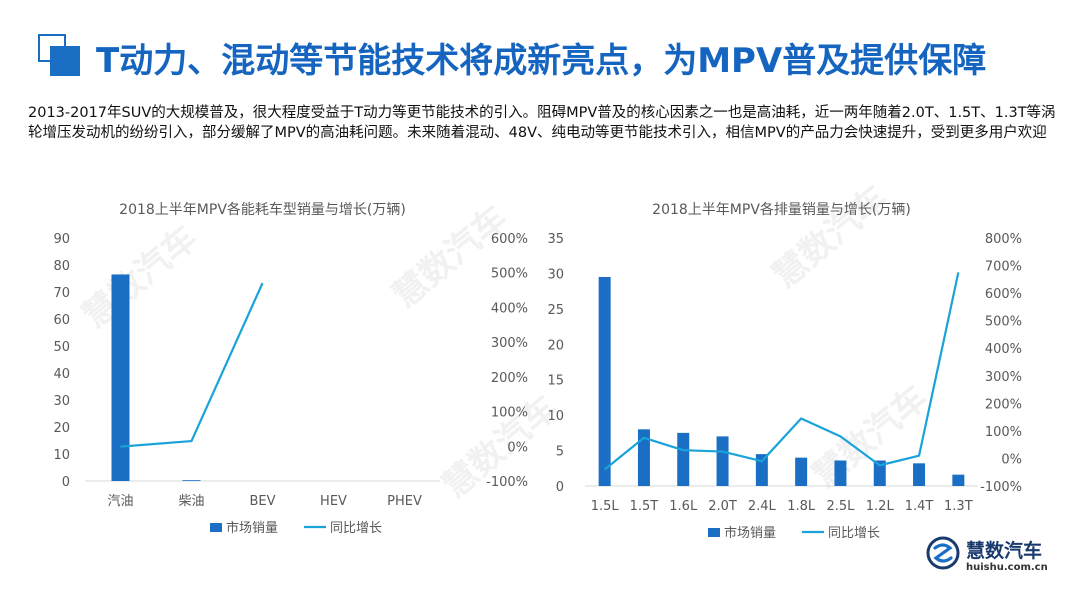  What do you see at coordinates (333, 501) in the screenshot?
I see `x-axis-tick-label: HEV` at bounding box center [333, 501].